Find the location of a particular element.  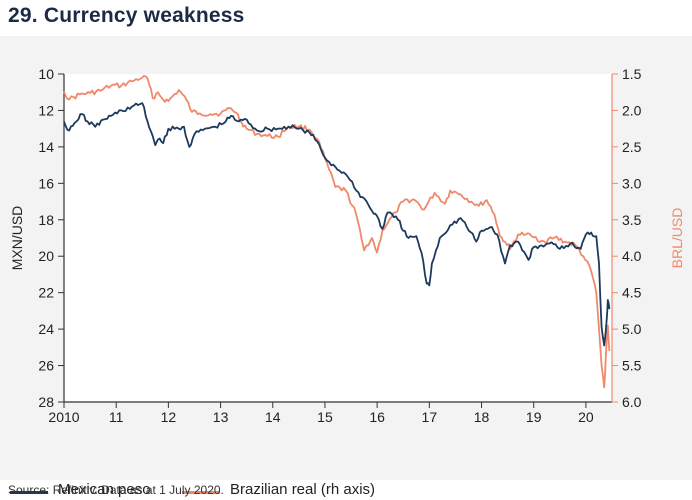

chart-title: 29. Currency weakness is located at coordinates (126, 15).